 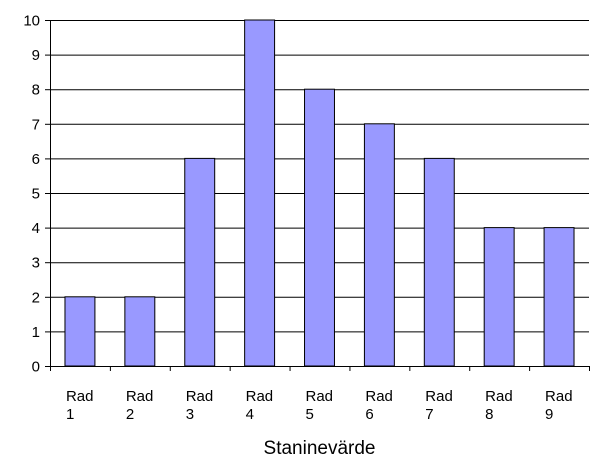 What do you see at coordinates (260, 405) in the screenshot?
I see `x-tick-label-4: Rad 4` at bounding box center [260, 405].